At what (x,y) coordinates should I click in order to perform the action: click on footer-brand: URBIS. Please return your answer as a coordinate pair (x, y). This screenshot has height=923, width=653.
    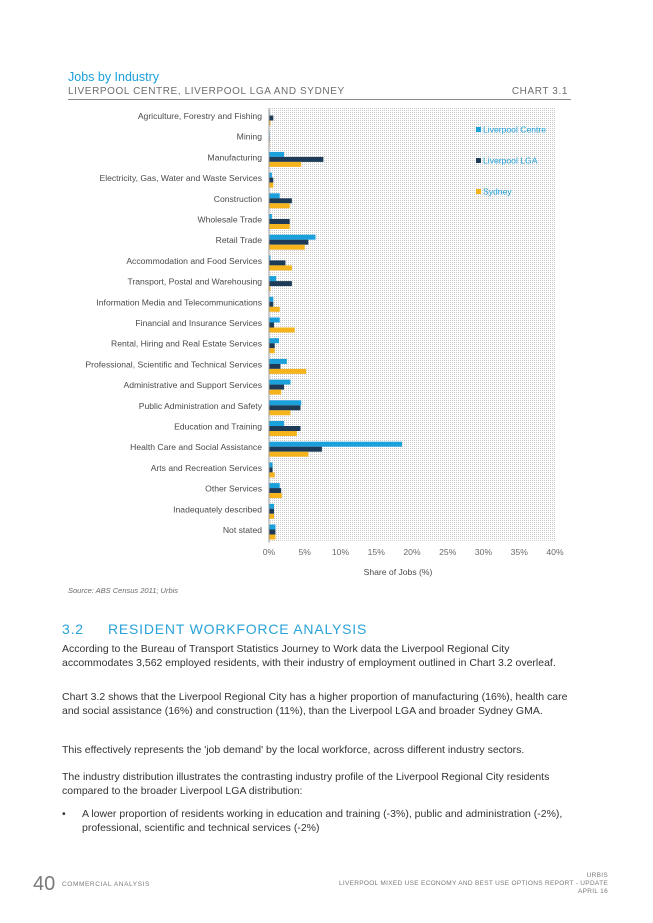
    Looking at the image, I should click on (597, 875).